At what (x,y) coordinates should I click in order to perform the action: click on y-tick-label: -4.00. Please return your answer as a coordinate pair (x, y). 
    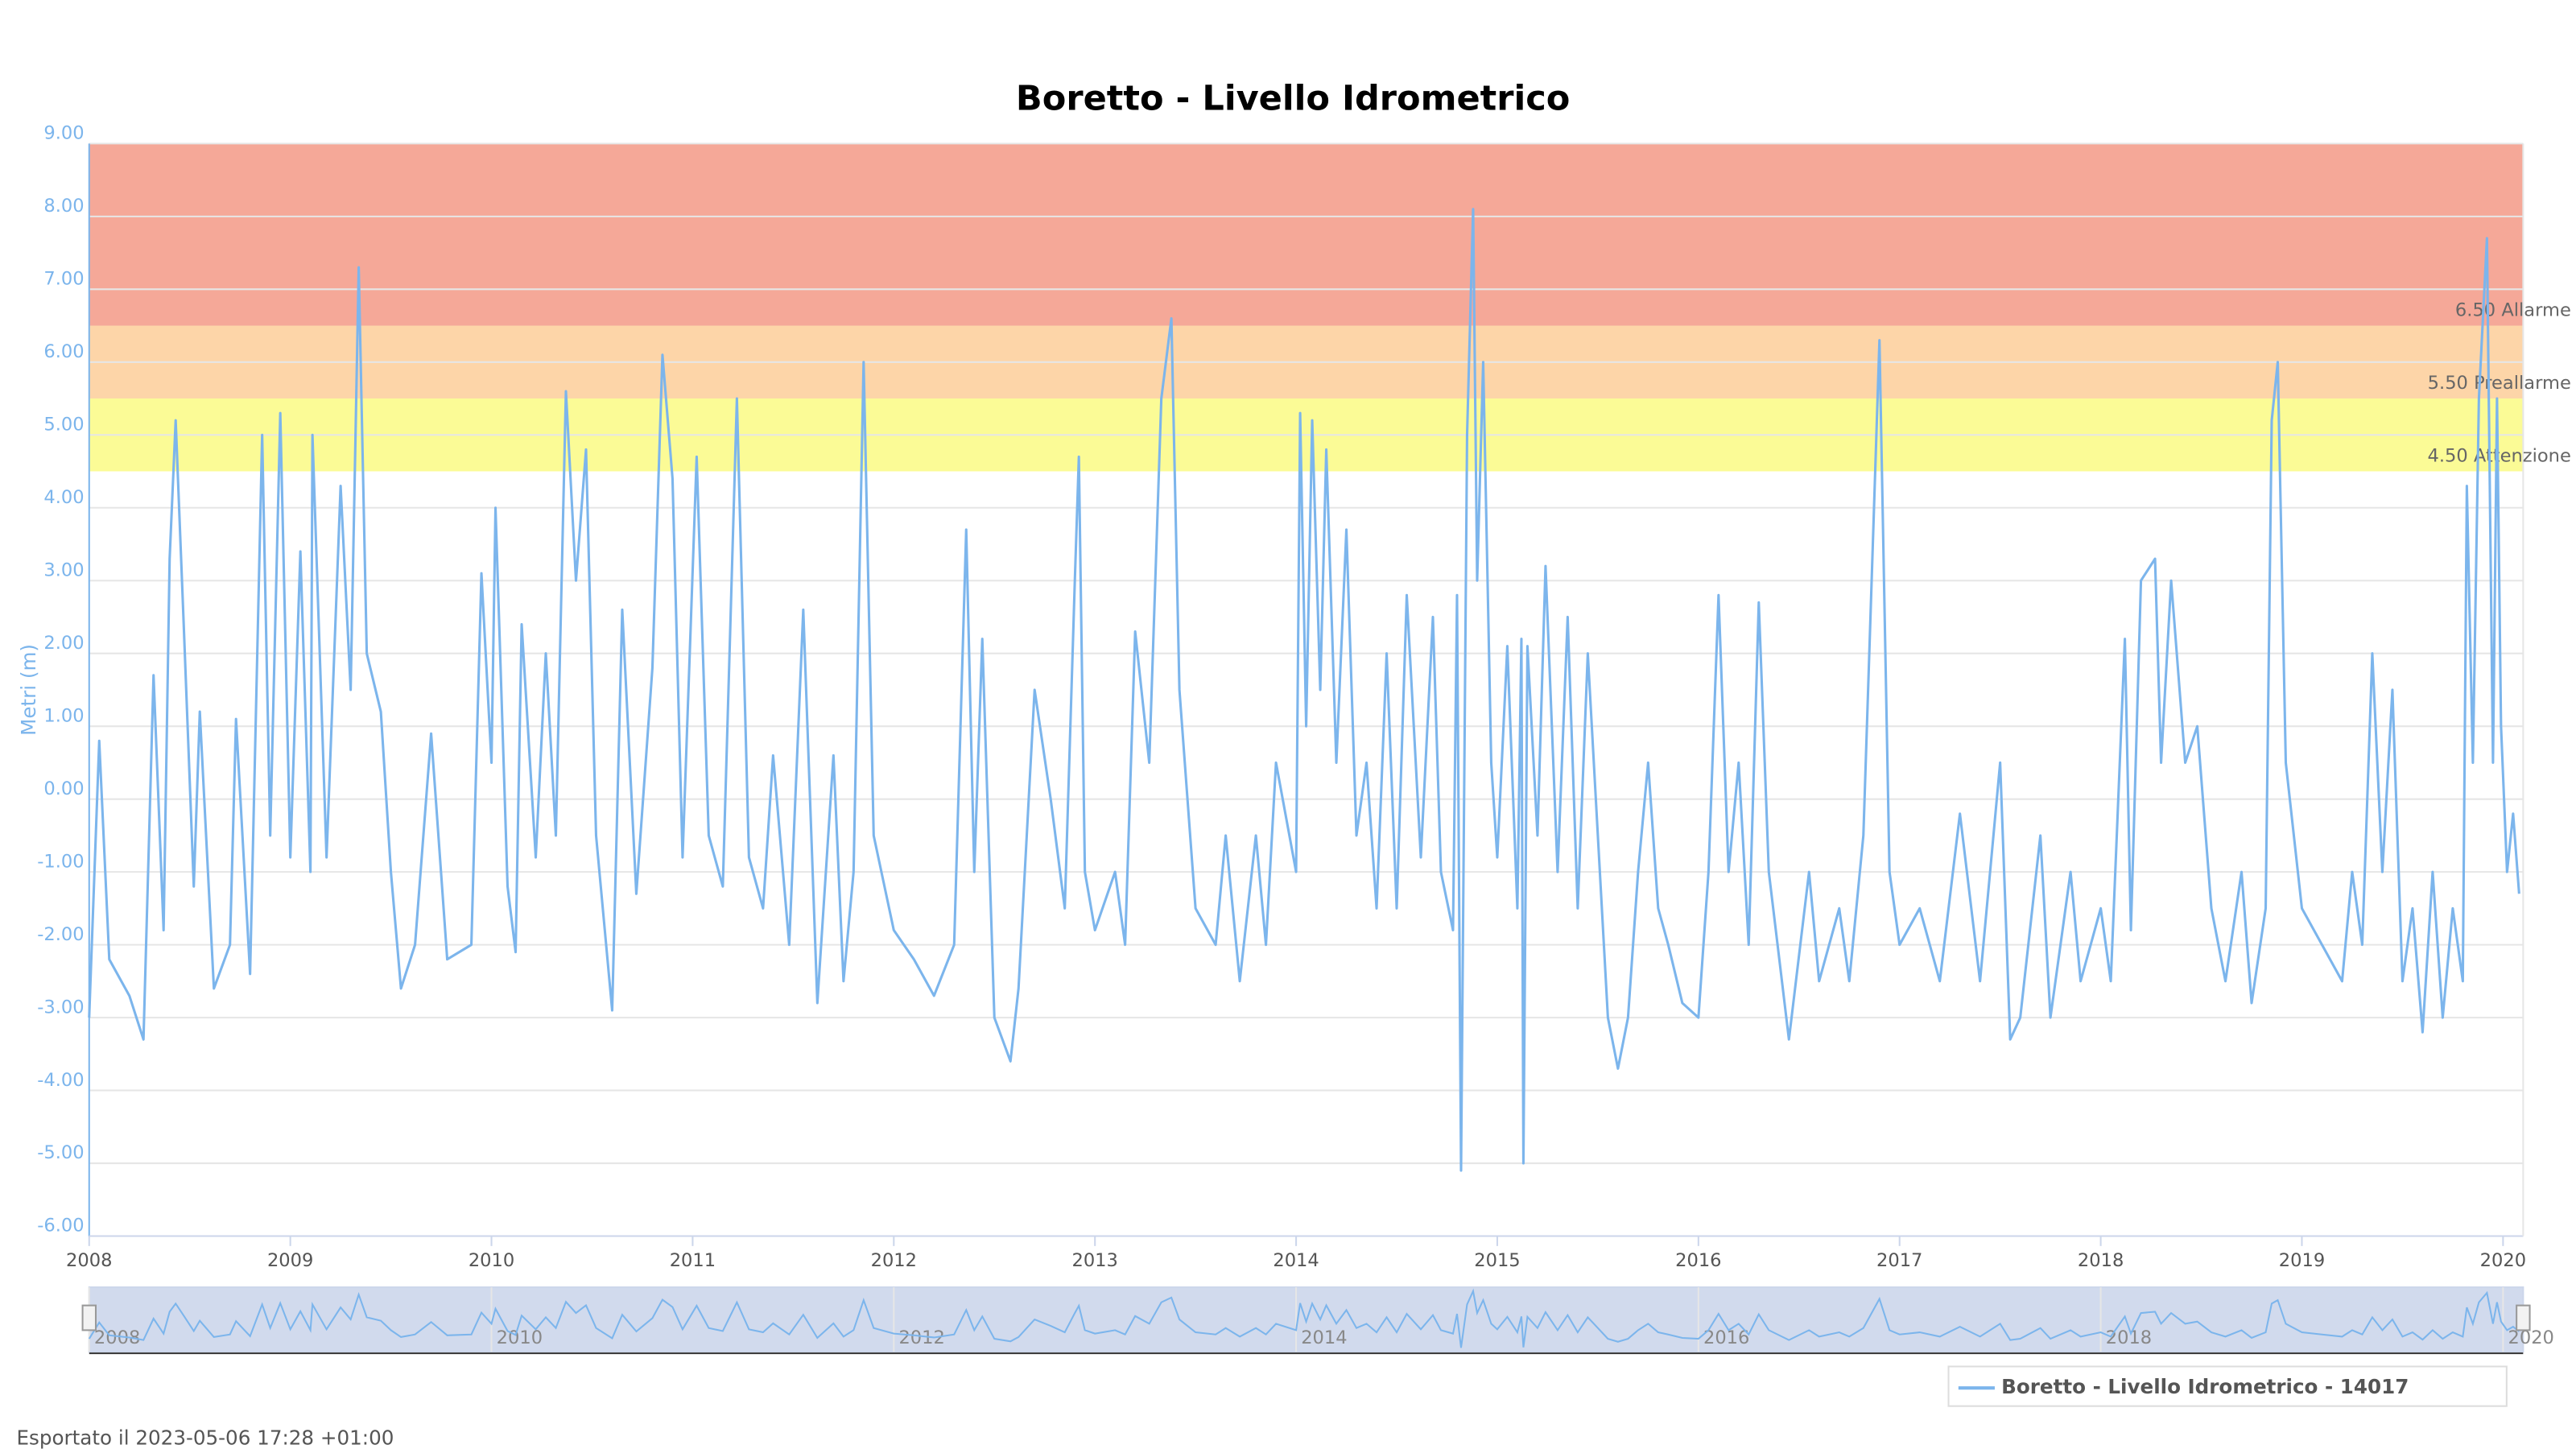
    Looking at the image, I should click on (60, 1080).